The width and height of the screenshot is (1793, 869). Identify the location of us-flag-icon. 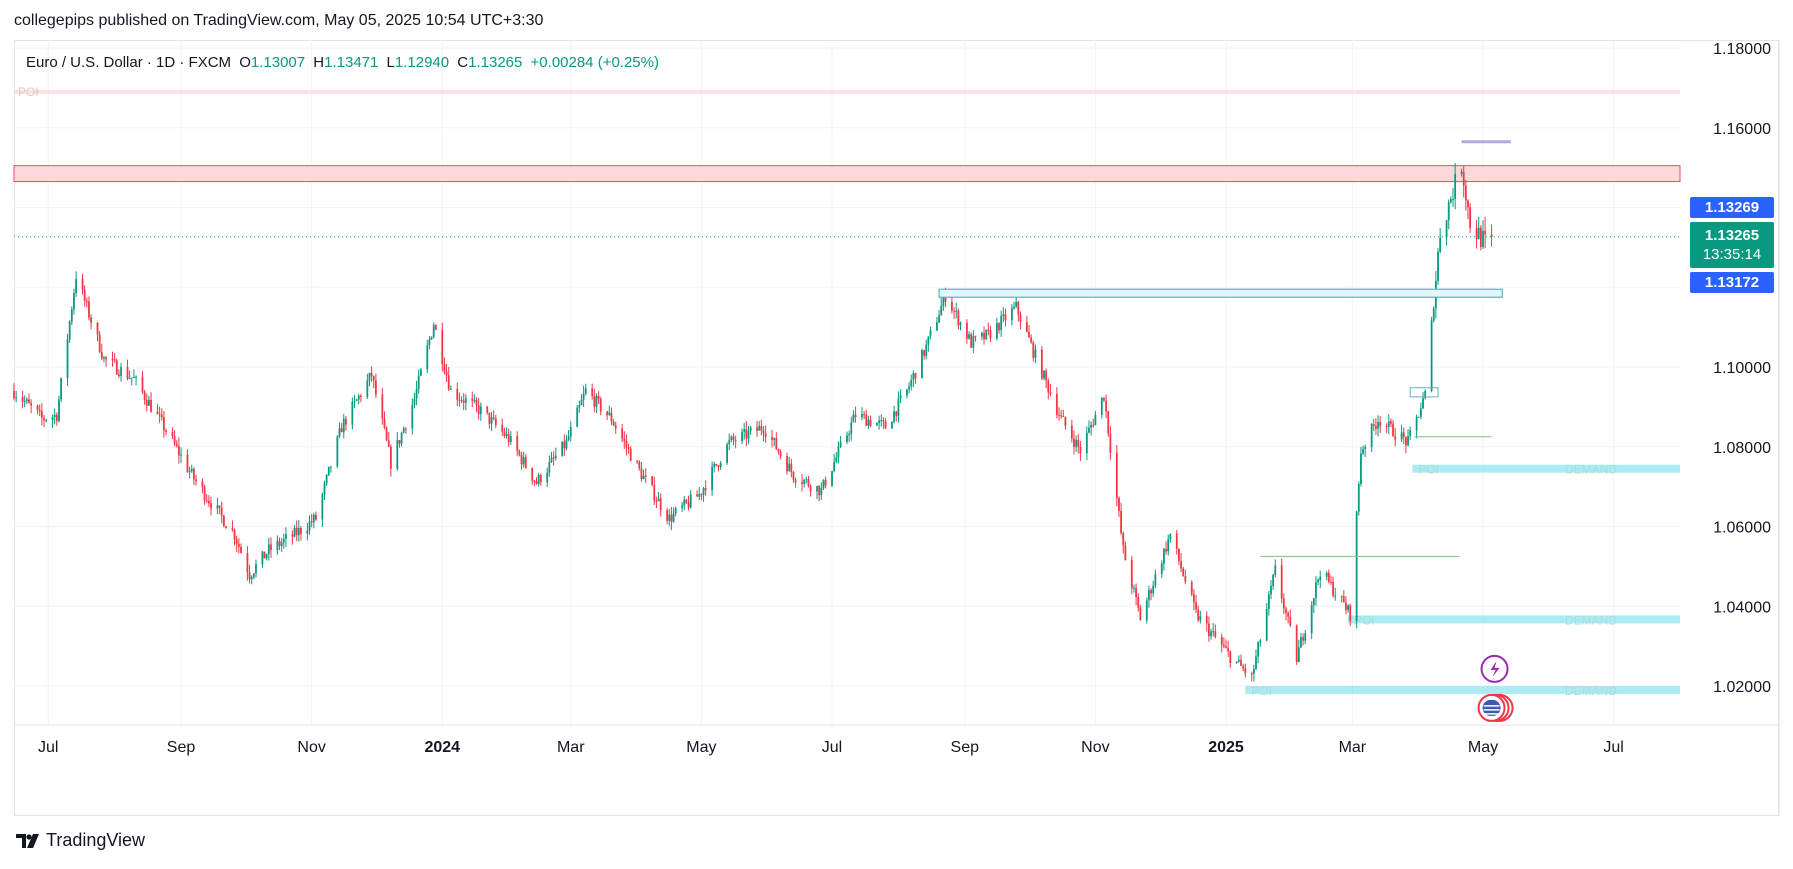
(1491, 707).